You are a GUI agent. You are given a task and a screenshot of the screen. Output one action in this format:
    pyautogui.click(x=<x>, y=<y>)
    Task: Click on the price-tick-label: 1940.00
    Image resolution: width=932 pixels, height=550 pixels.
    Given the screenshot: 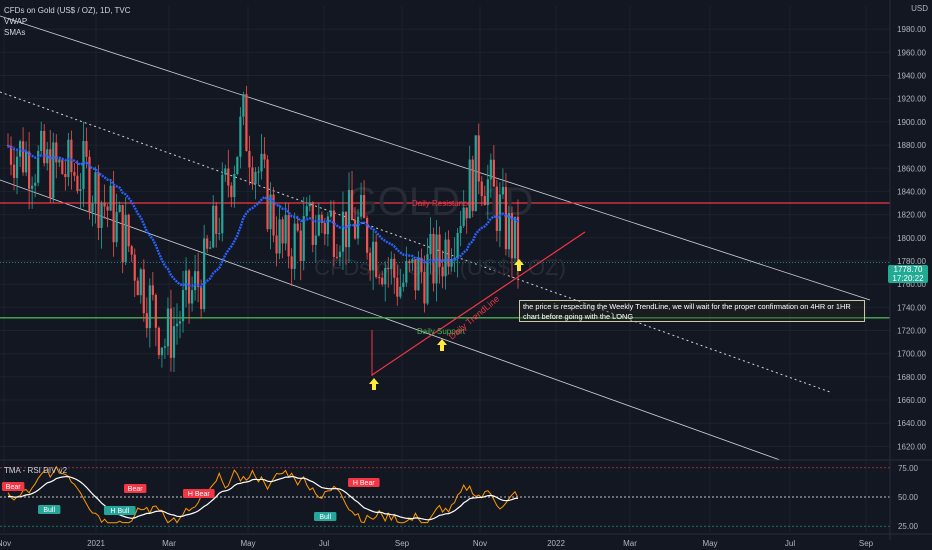 What is the action you would take?
    pyautogui.click(x=911, y=76)
    